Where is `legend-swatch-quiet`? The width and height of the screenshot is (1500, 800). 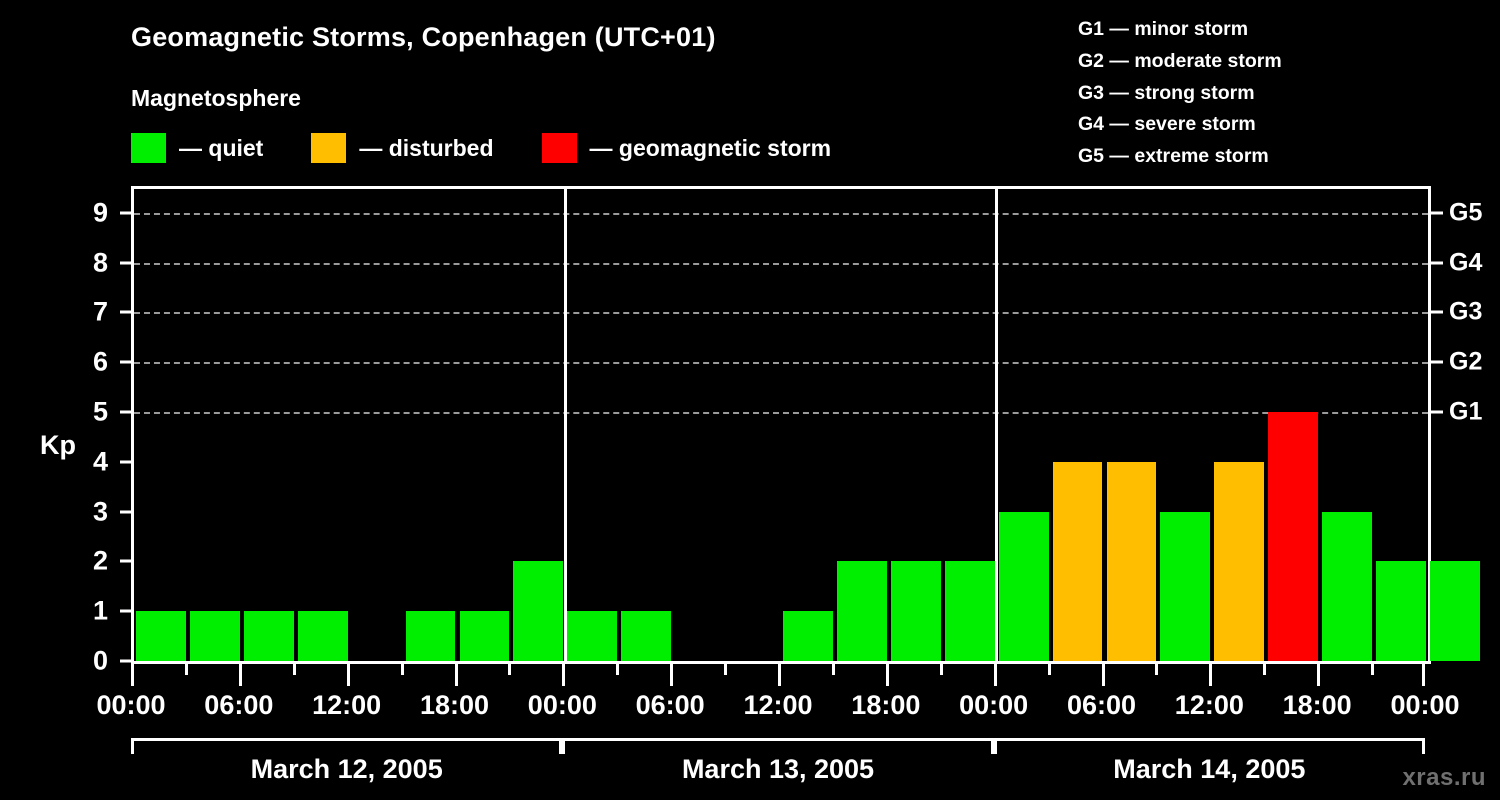 legend-swatch-quiet is located at coordinates (148, 148).